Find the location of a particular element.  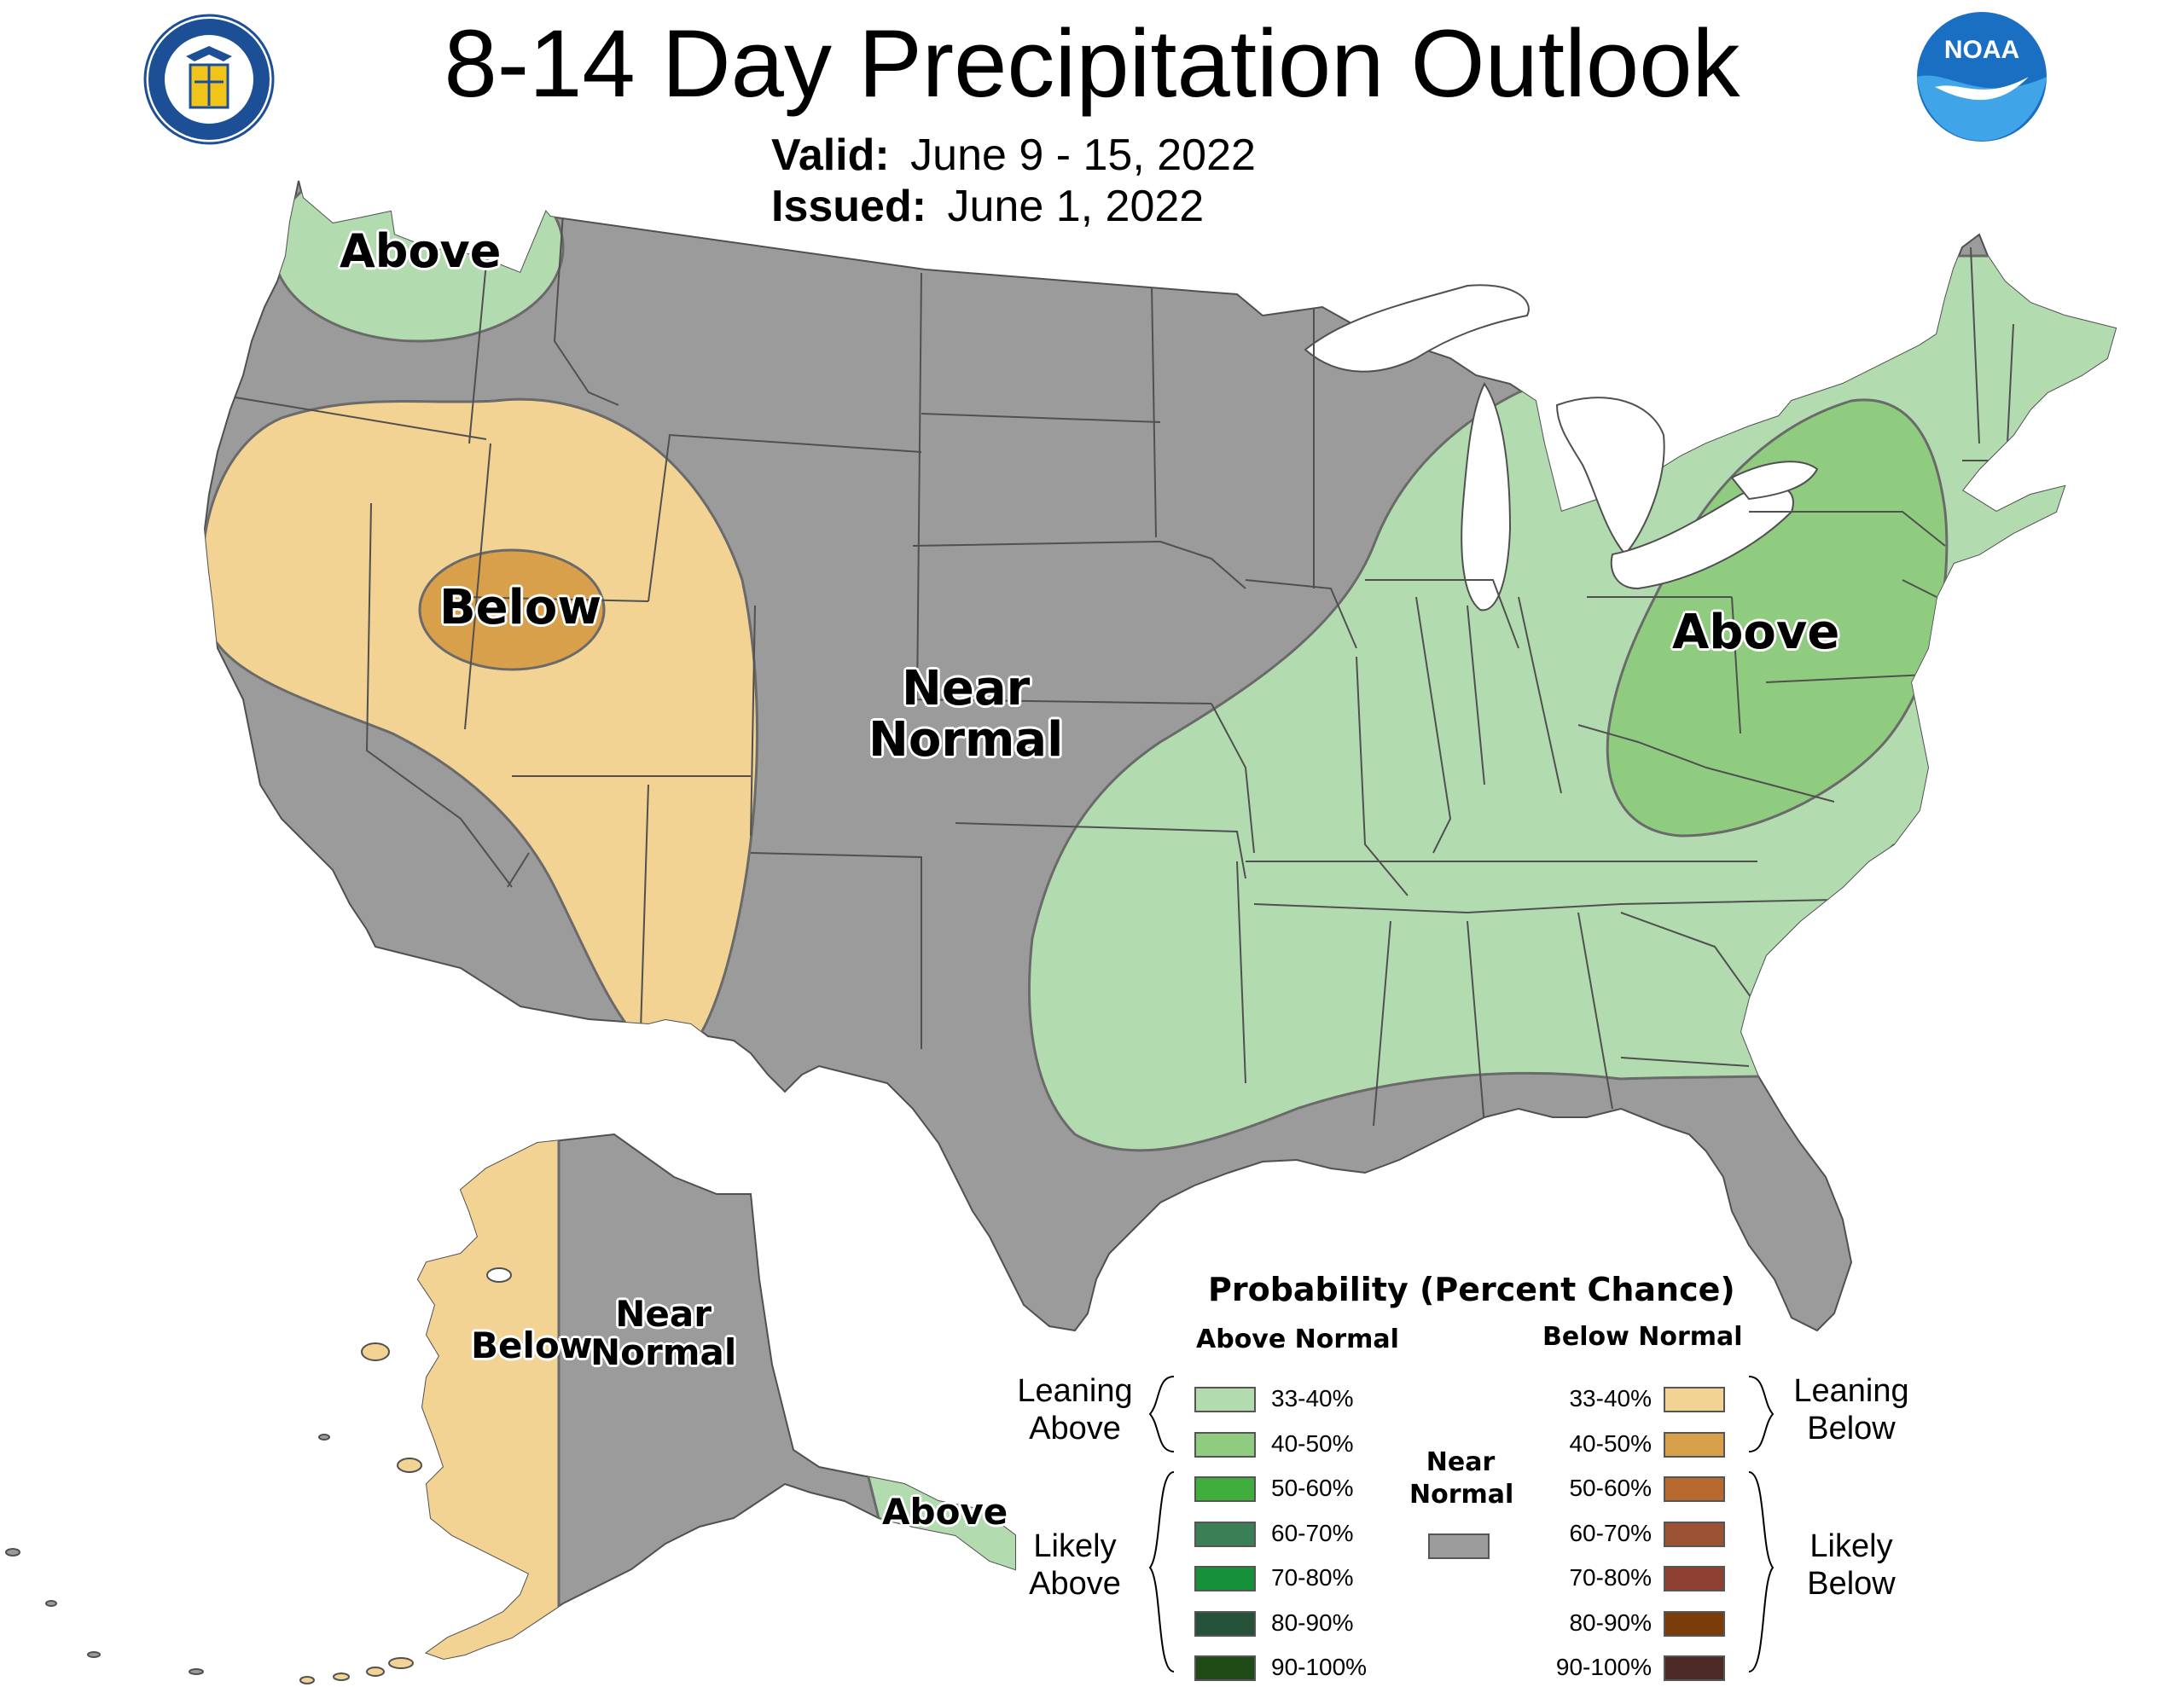

label-nw-above: Above is located at coordinates (421, 251).